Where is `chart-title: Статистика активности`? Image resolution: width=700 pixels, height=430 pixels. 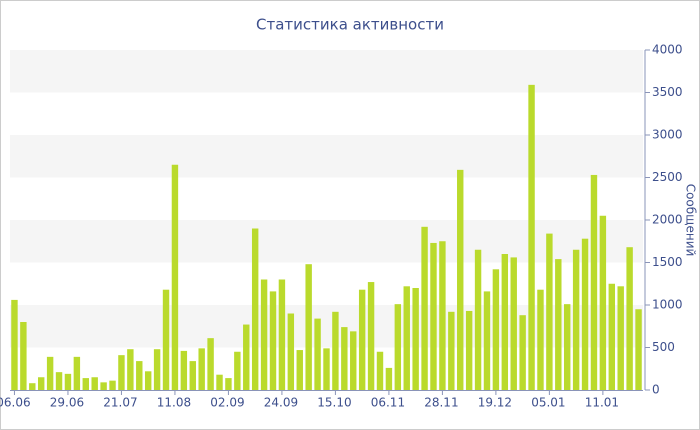 chart-title: Статистика активности is located at coordinates (350, 25).